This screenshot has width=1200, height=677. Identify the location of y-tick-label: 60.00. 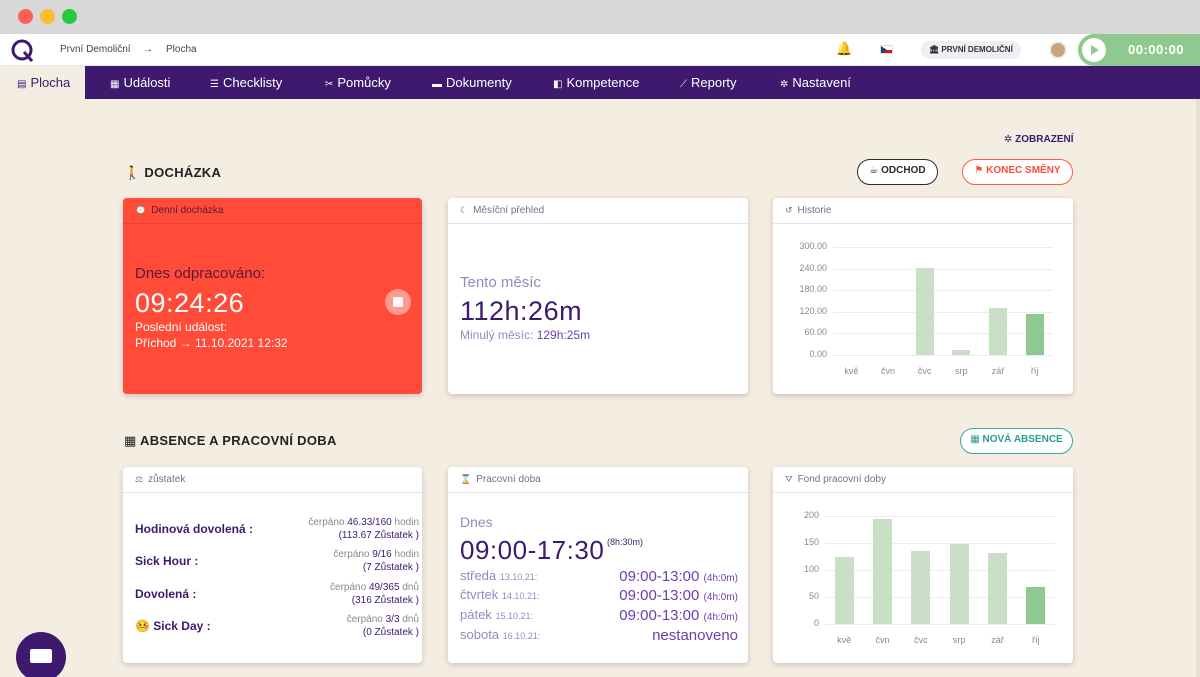
(815, 332).